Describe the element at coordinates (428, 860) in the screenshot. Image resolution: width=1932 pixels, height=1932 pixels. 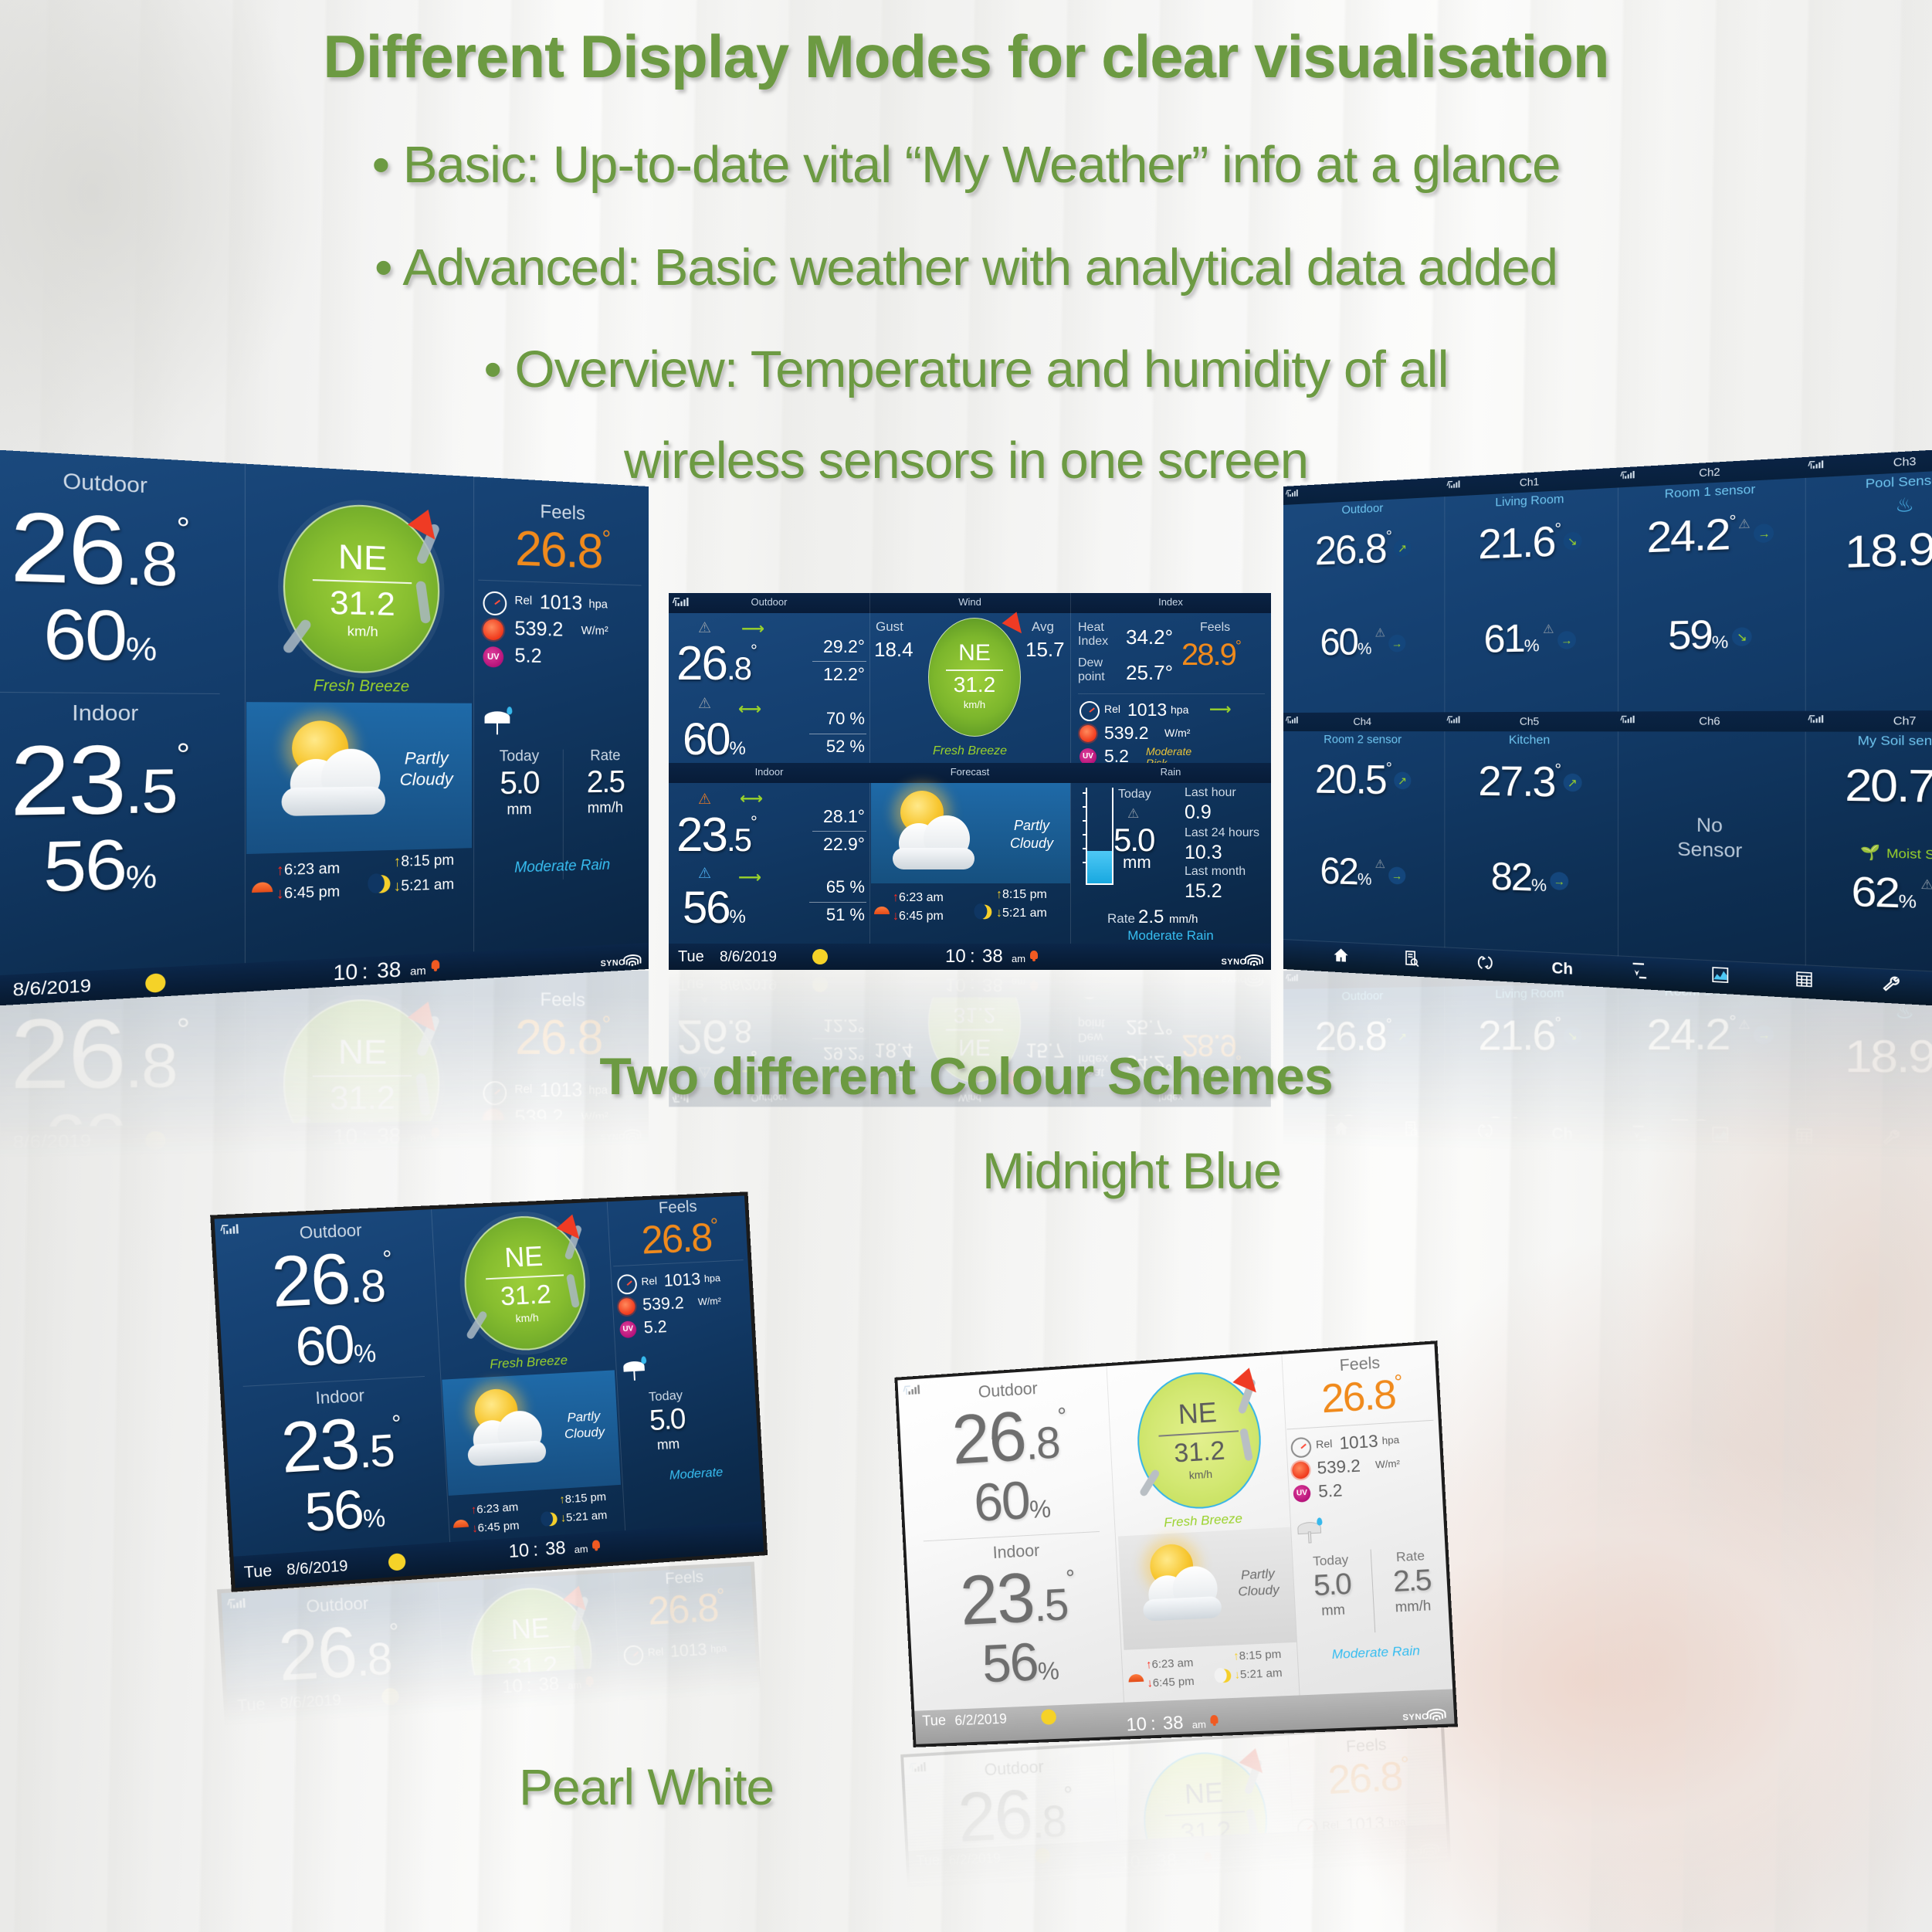
I see `moonrise-time: 8:15 pm` at that location.